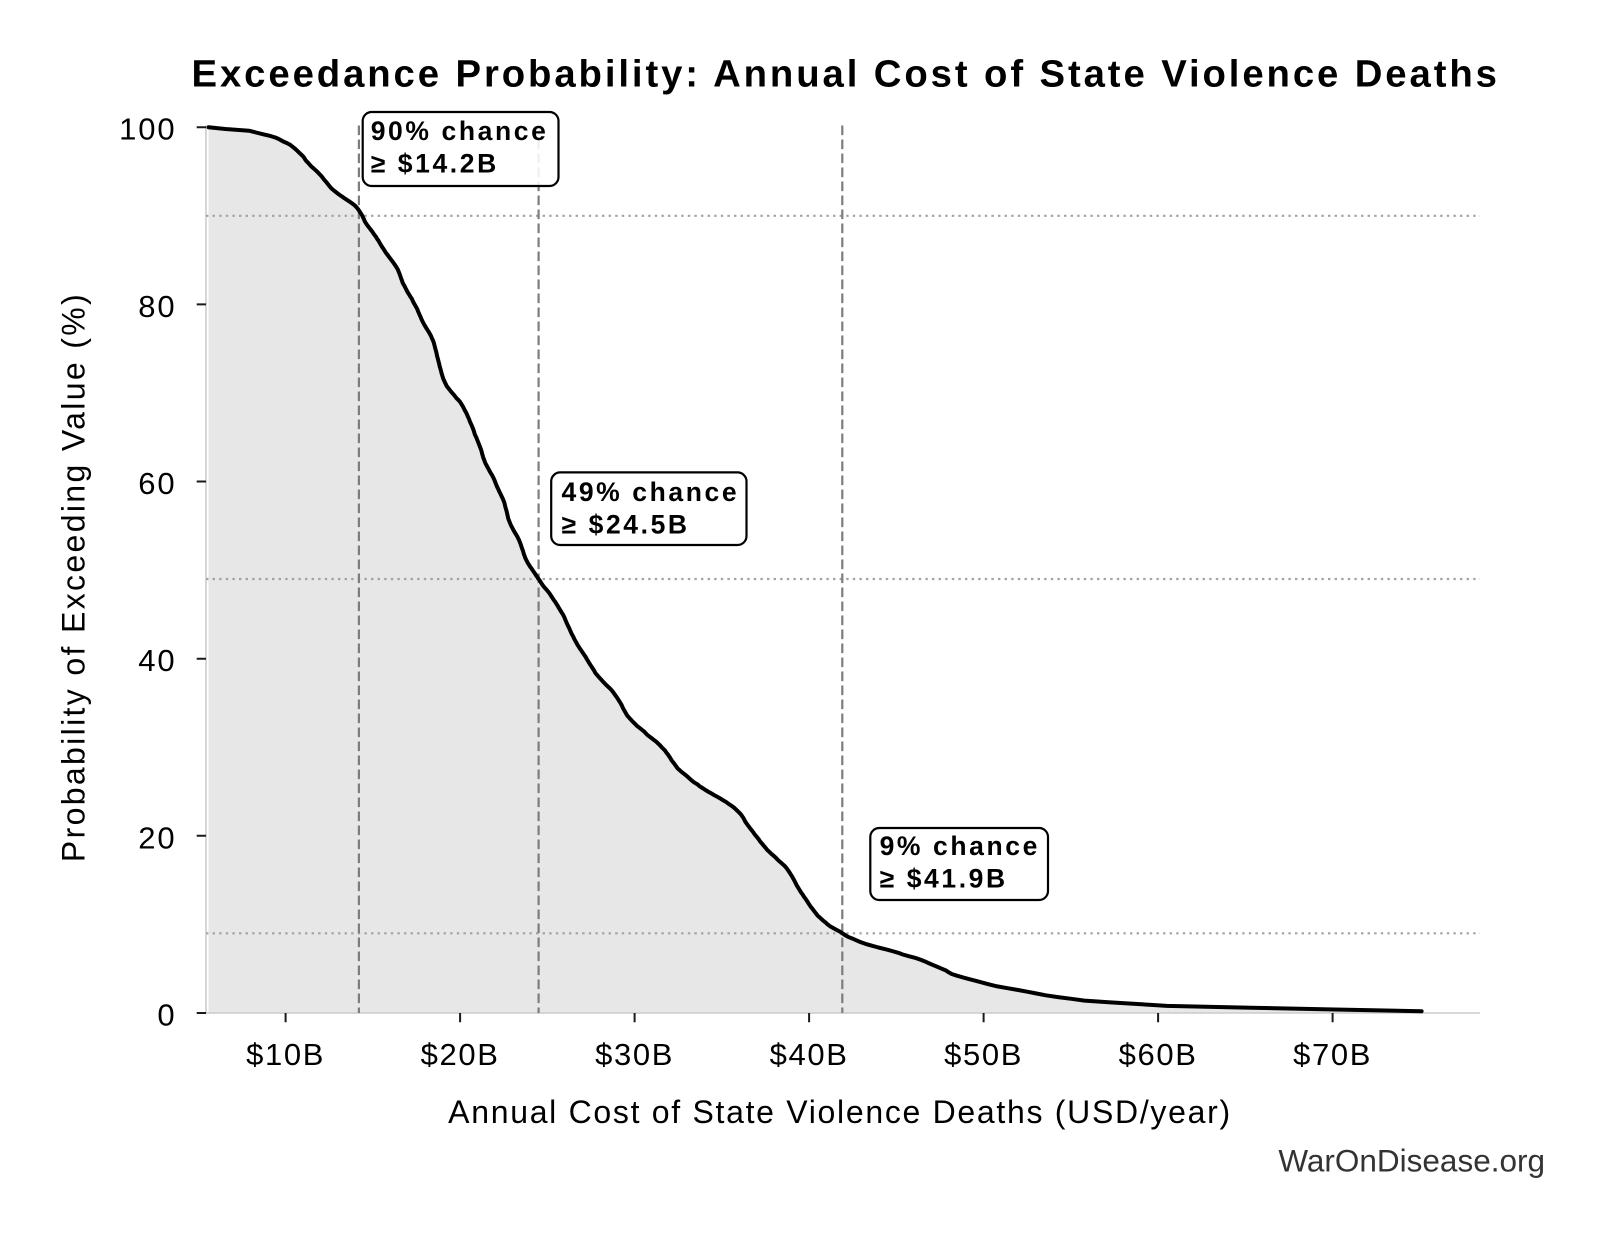 The image size is (1604, 1234). Describe the element at coordinates (435, 163) in the screenshot. I see `svg-text: ≥ $14.2B` at that location.